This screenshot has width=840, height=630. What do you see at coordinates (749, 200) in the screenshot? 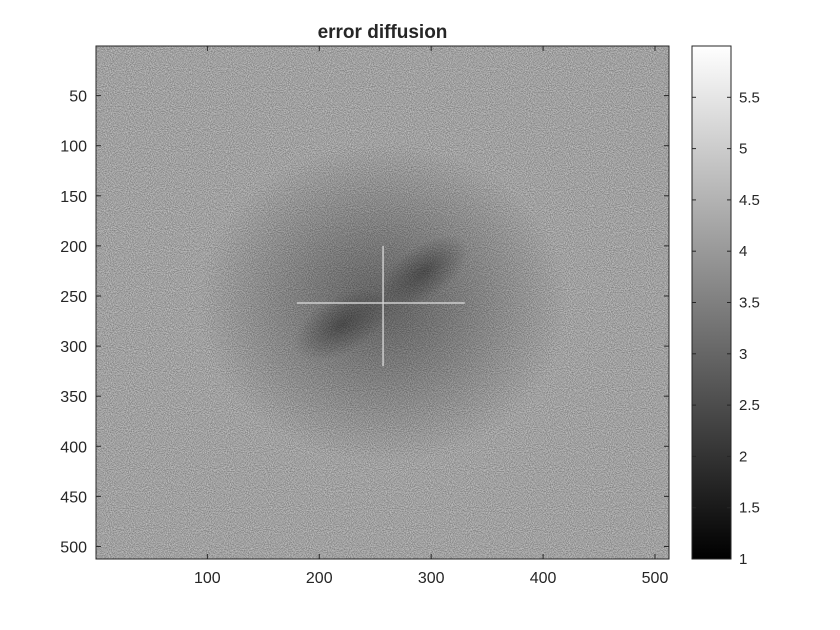
I see `colorbar-tick-label: 4.5` at bounding box center [749, 200].